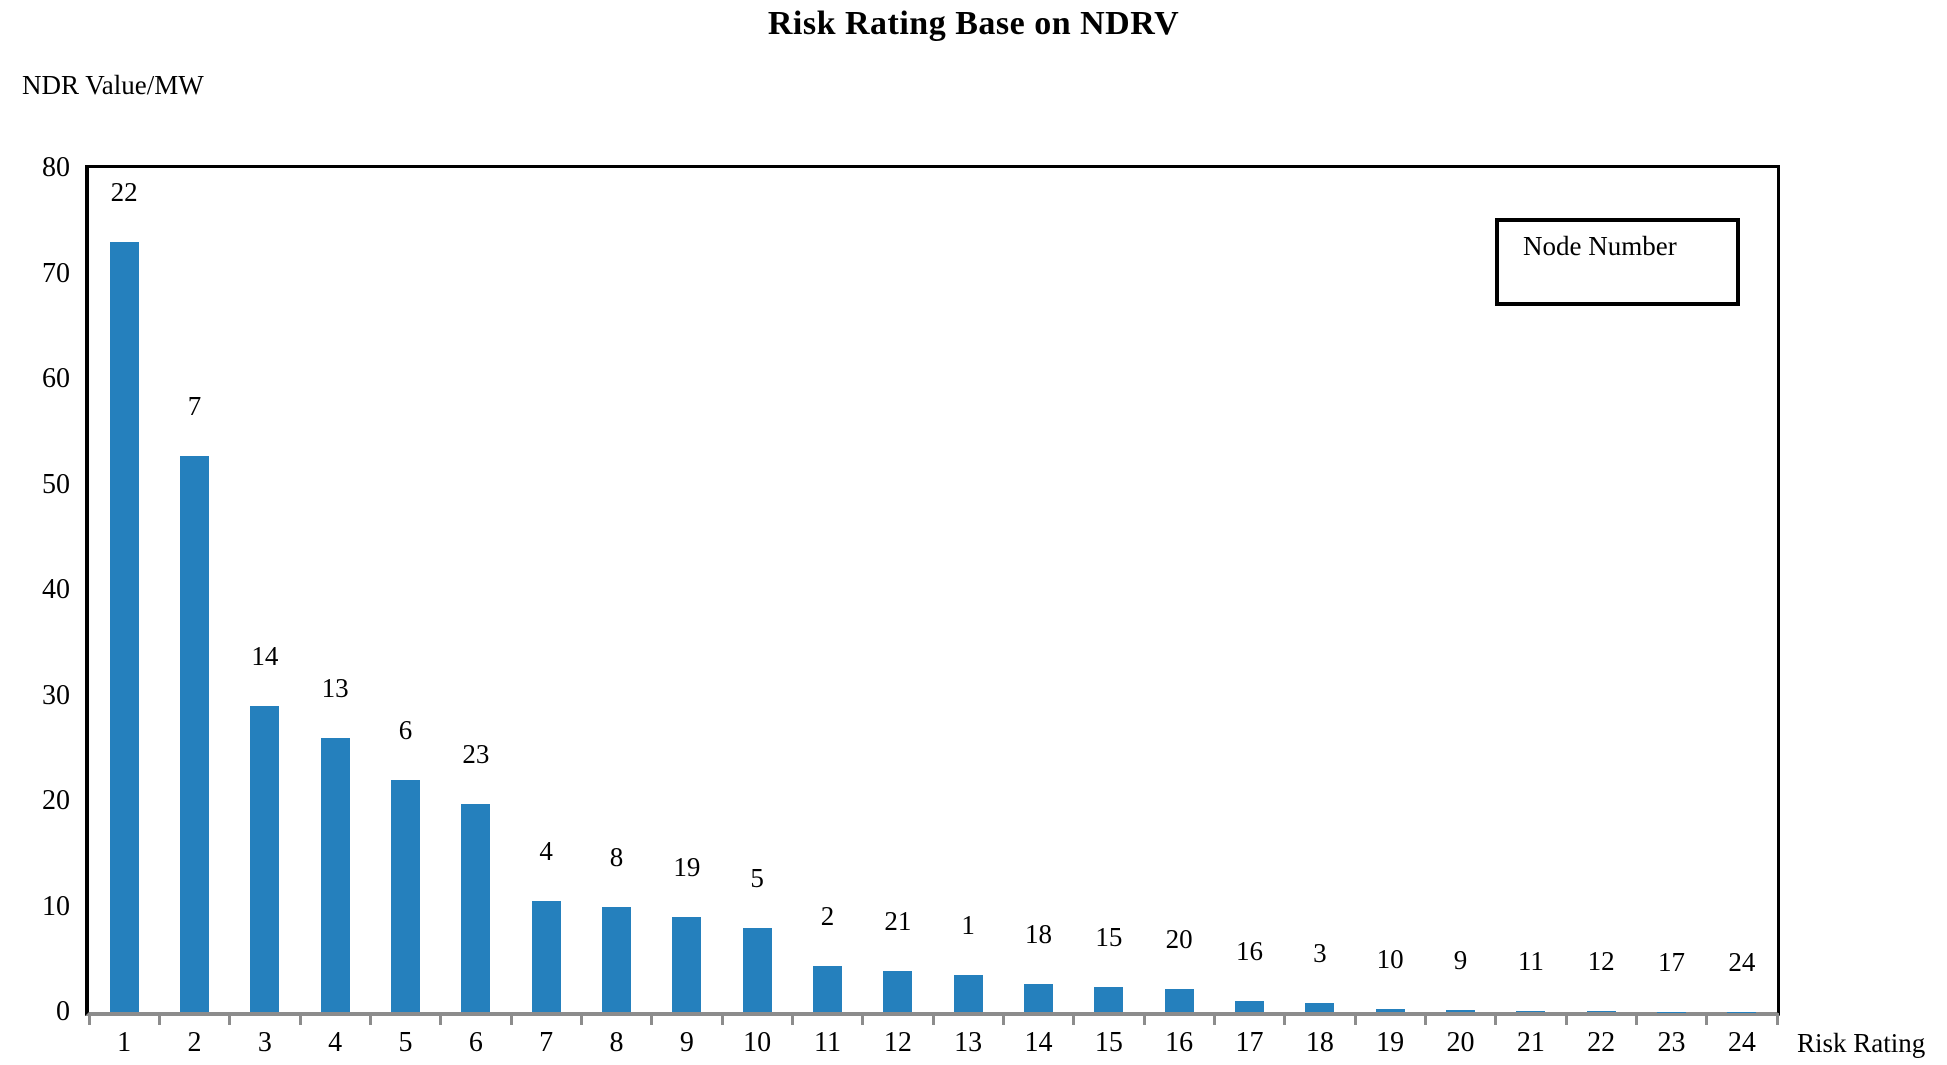 The width and height of the screenshot is (1947, 1065). I want to click on y-tick-label: 80, so click(56, 167).